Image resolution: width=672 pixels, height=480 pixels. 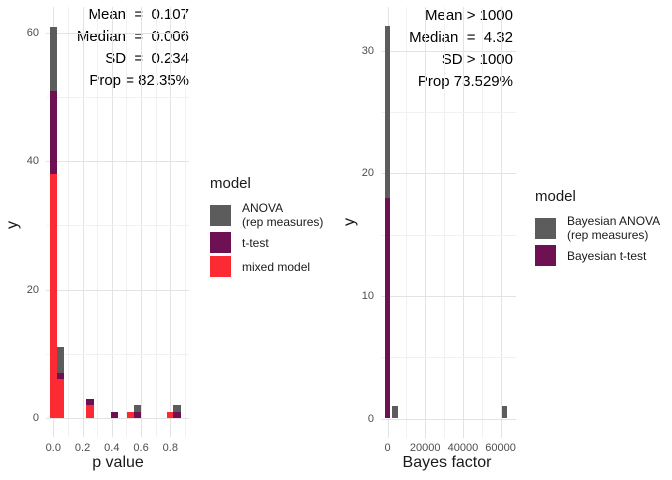 What do you see at coordinates (349, 222) in the screenshot?
I see `bayes-y-axis-title: y` at bounding box center [349, 222].